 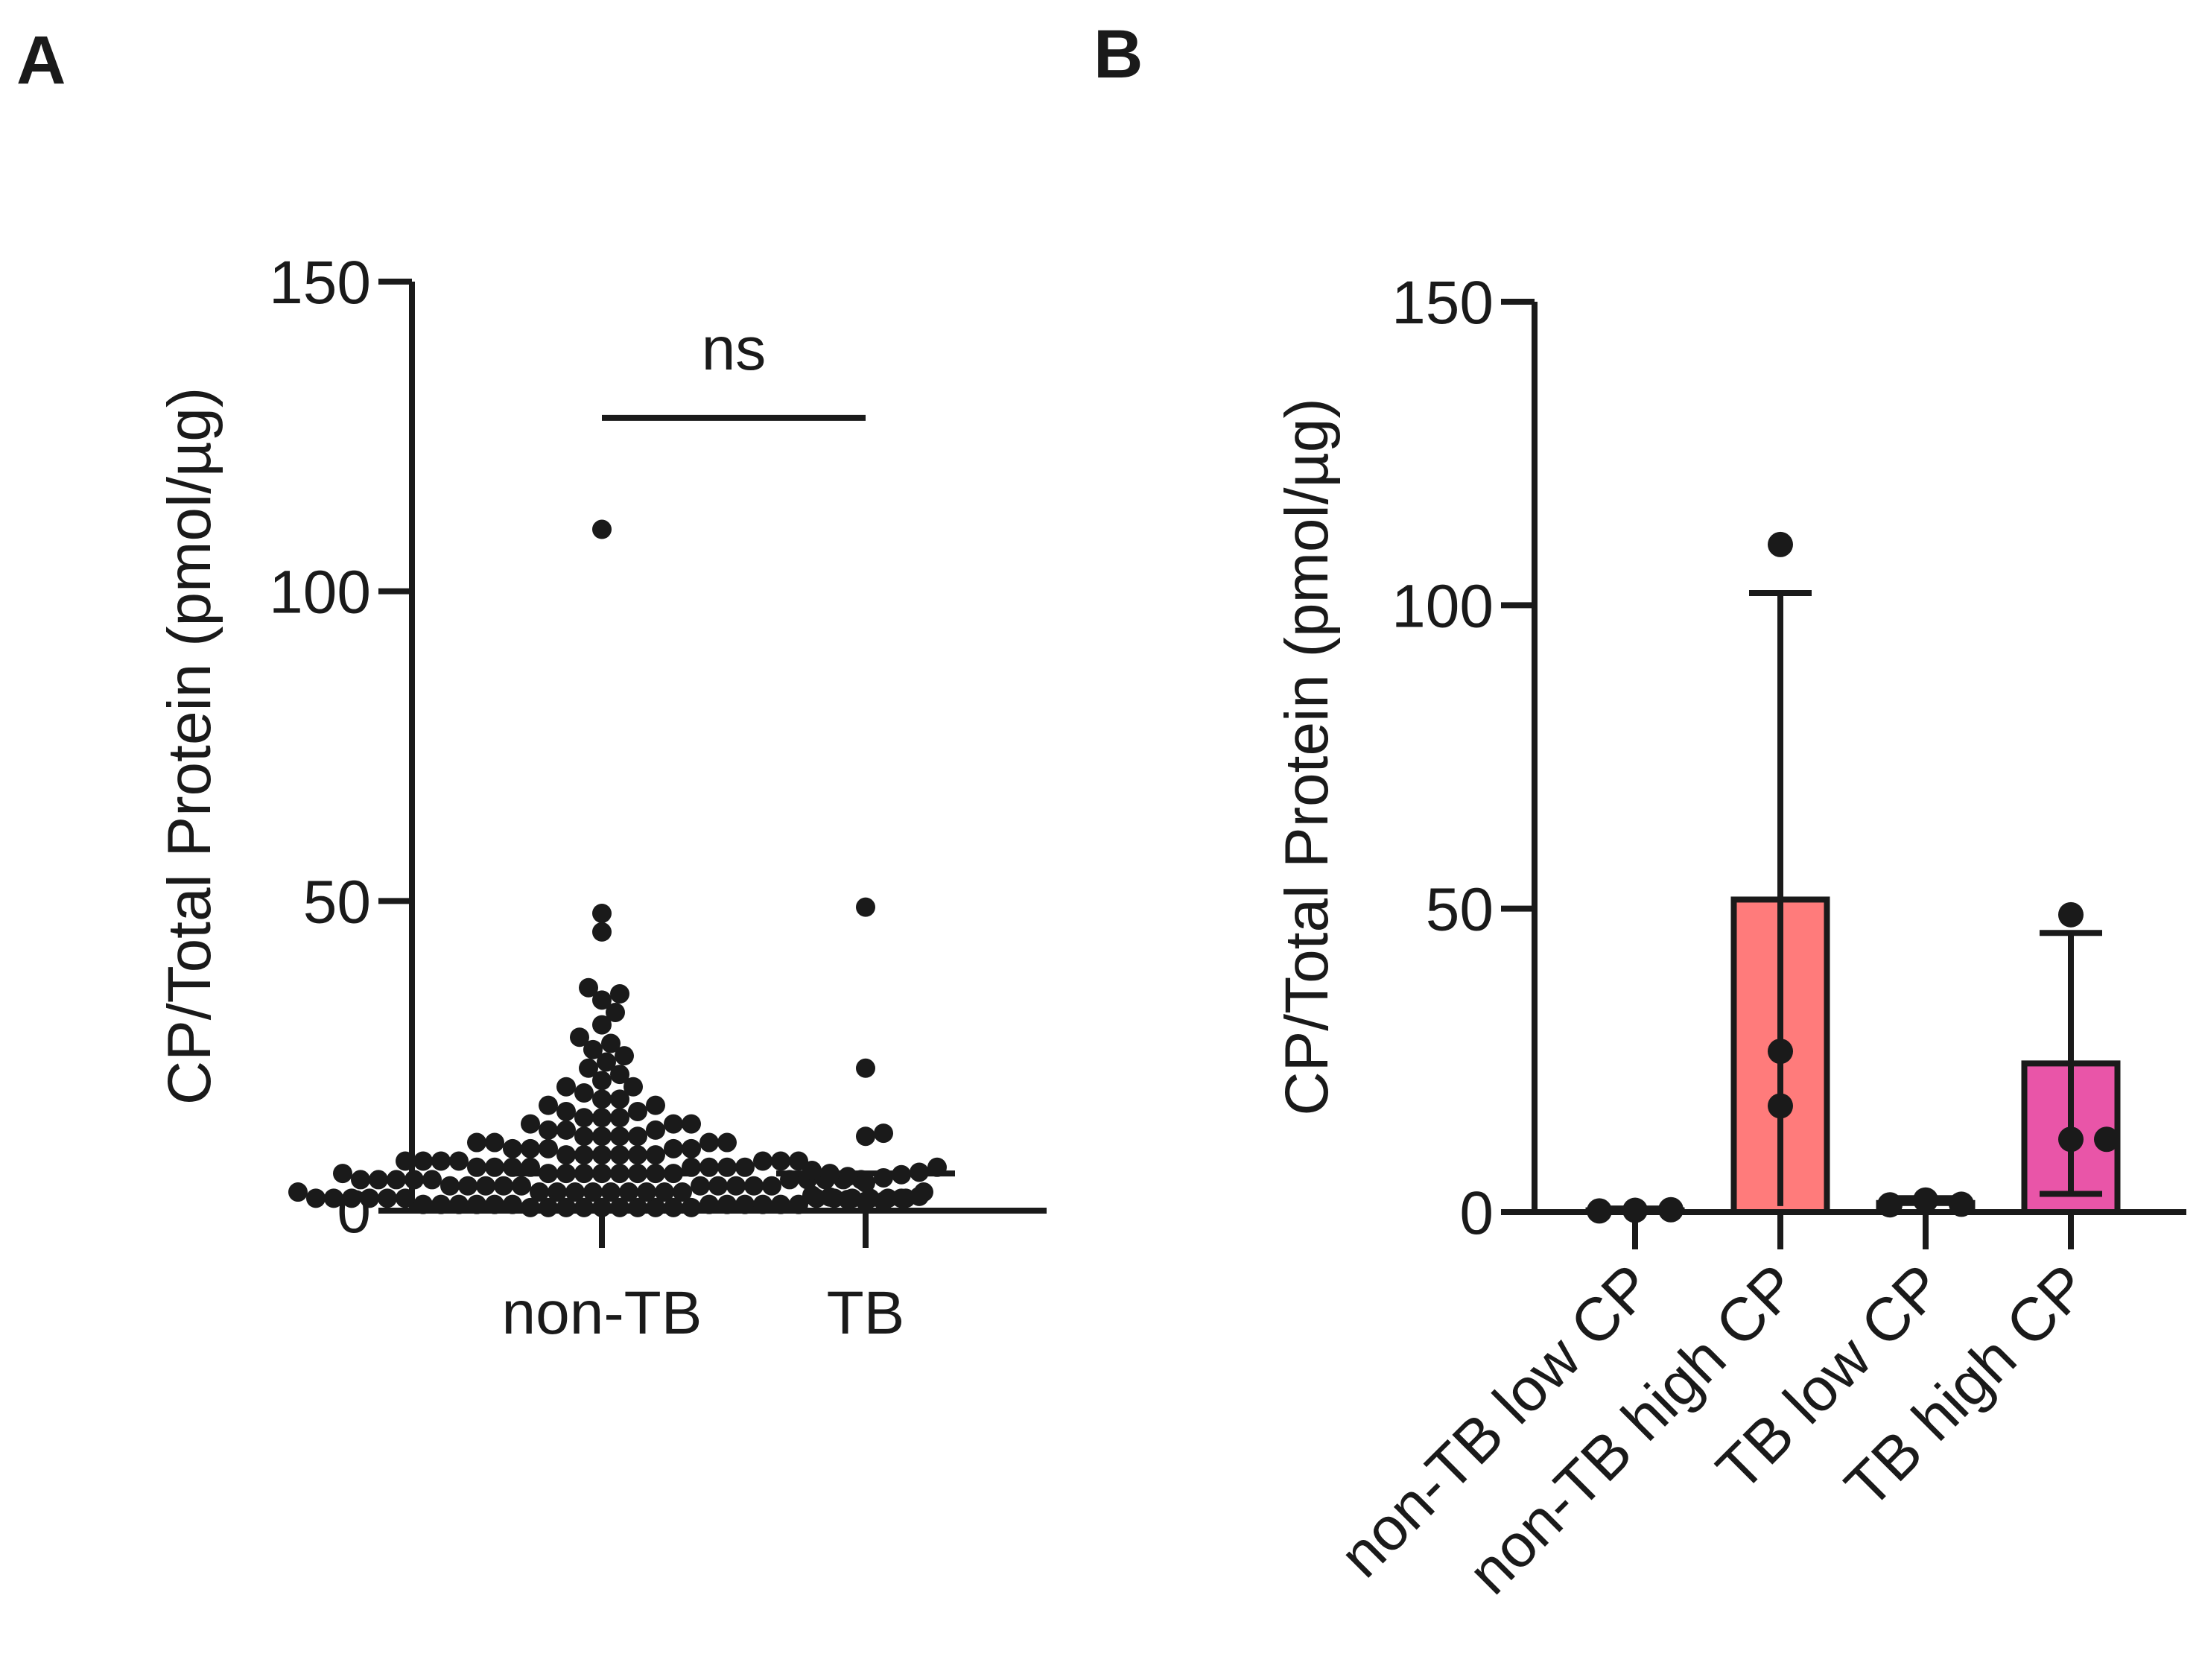 What do you see at coordinates (1118, 54) in the screenshot?
I see `panel-b-label: B` at bounding box center [1118, 54].